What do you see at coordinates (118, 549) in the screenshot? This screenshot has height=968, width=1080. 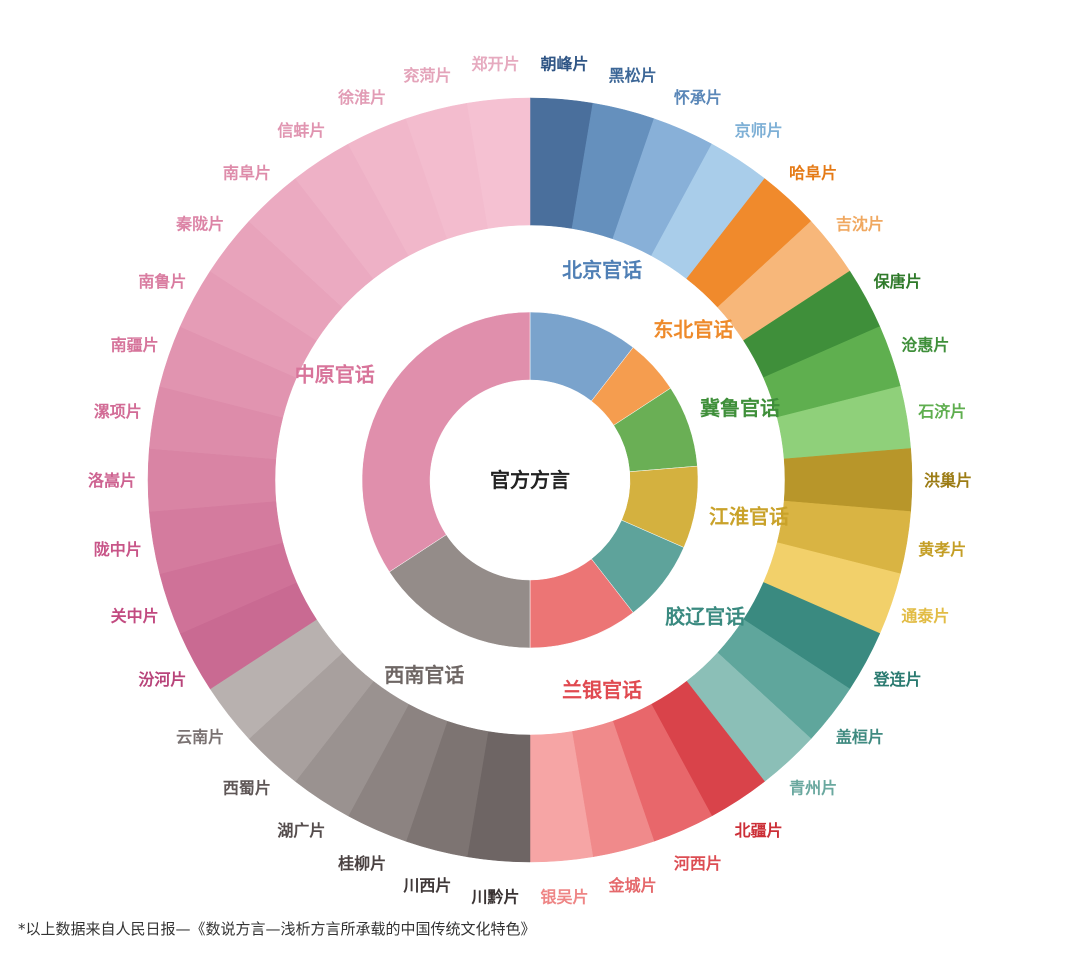 I see `outer-label: 陇中片` at bounding box center [118, 549].